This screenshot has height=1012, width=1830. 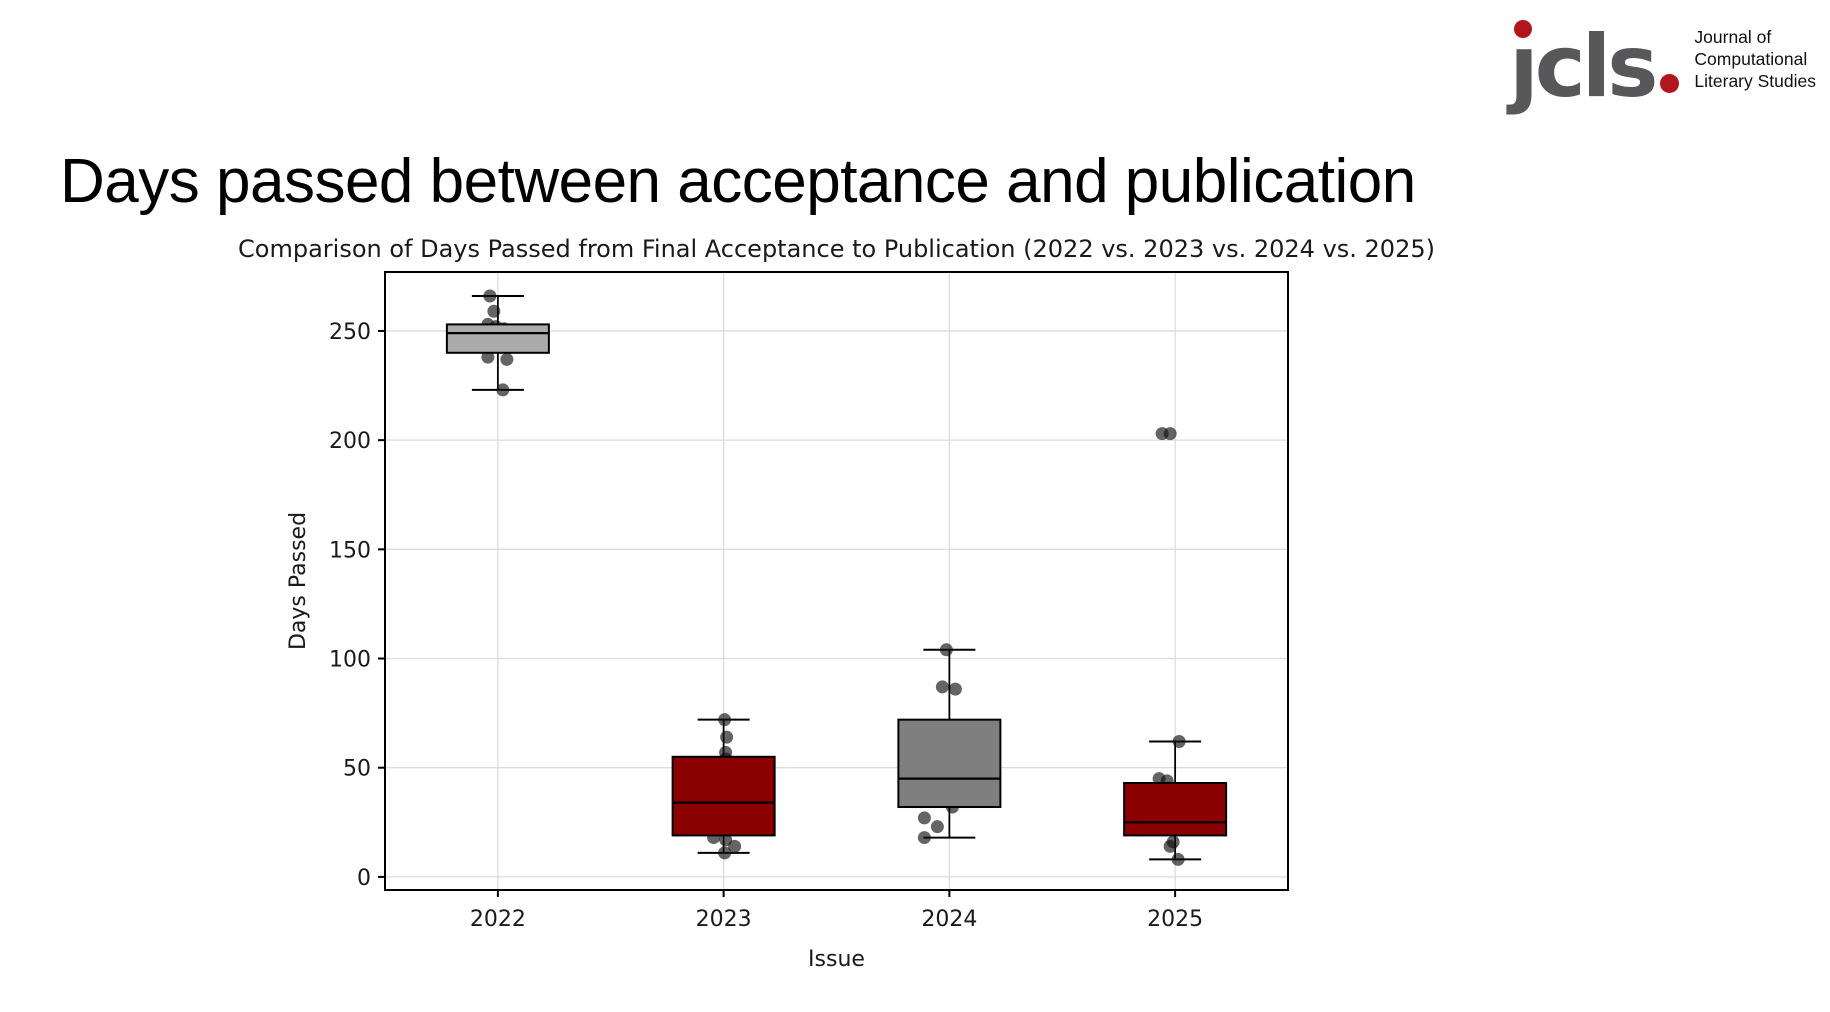 I want to click on x-tick-label: 2025, so click(x=1175, y=919).